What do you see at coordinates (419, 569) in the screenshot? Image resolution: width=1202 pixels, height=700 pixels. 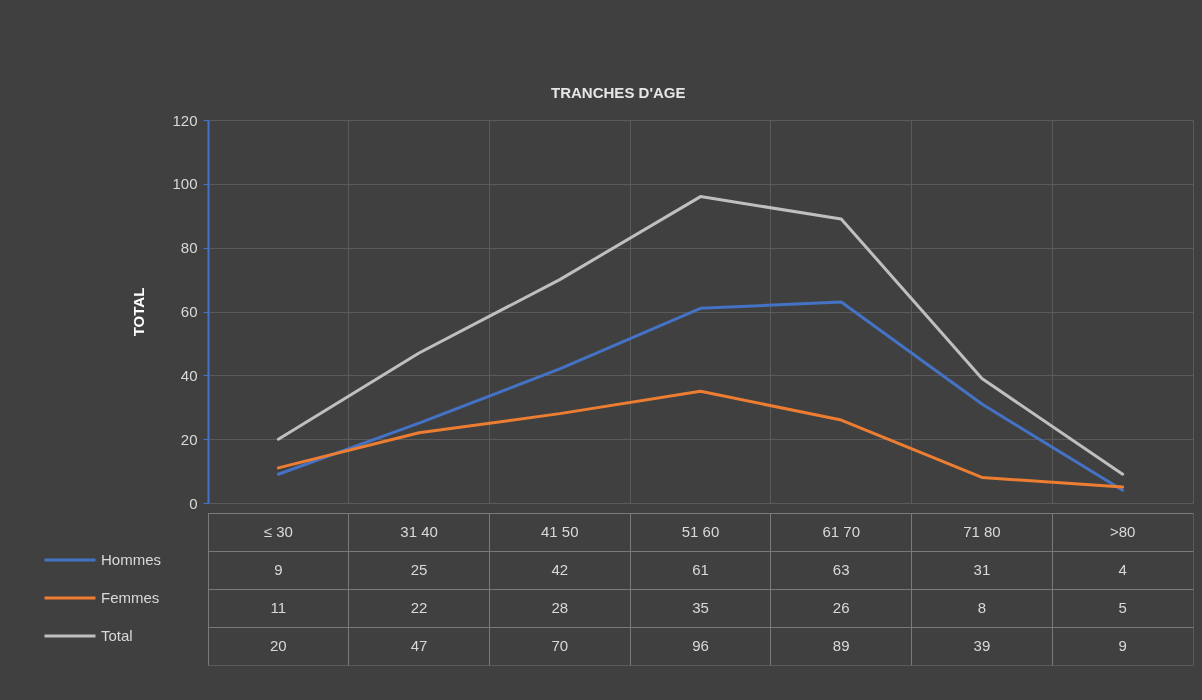 I see `data-label: 25` at bounding box center [419, 569].